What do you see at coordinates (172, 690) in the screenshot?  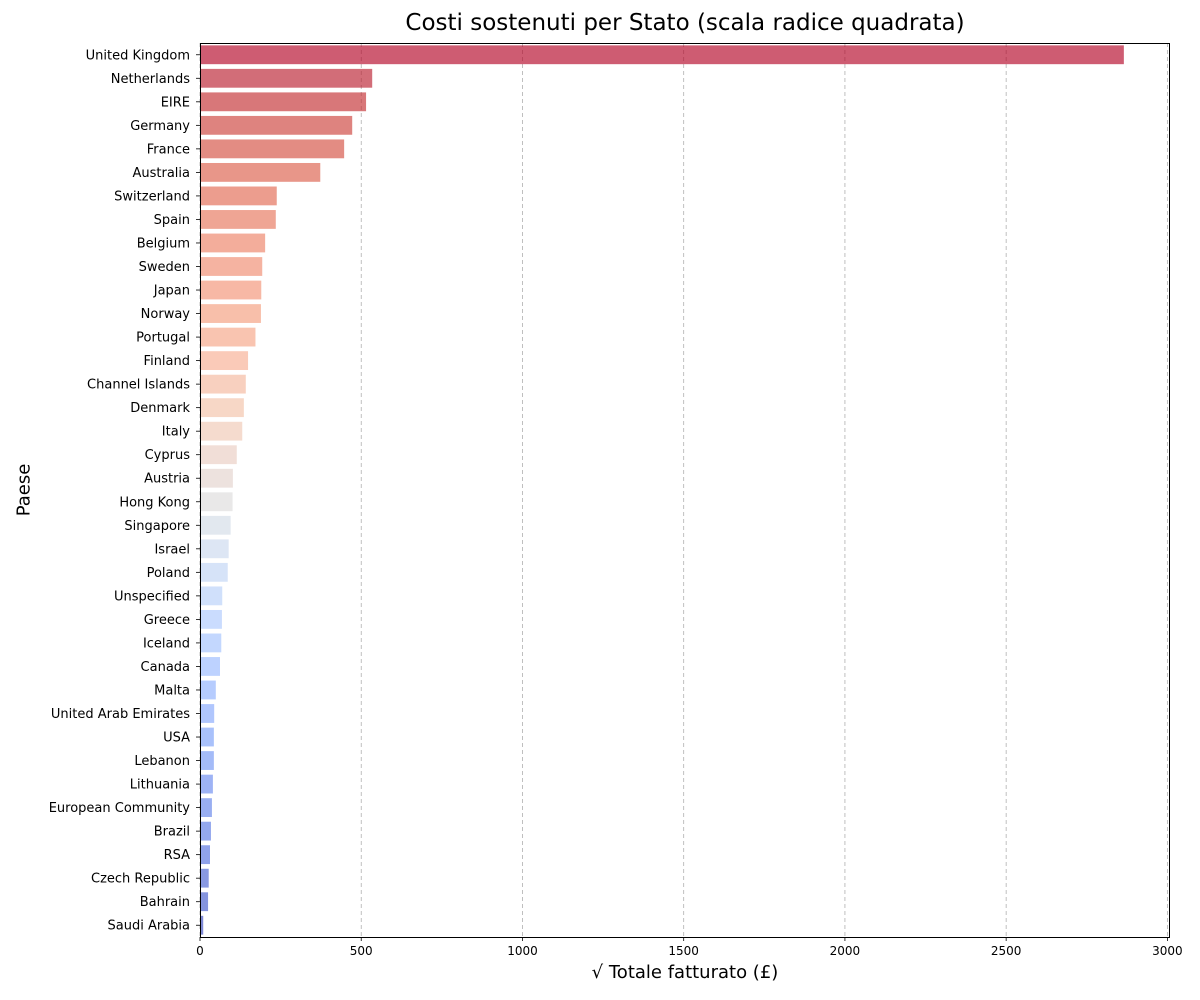 I see `category-label: Malta` at bounding box center [172, 690].